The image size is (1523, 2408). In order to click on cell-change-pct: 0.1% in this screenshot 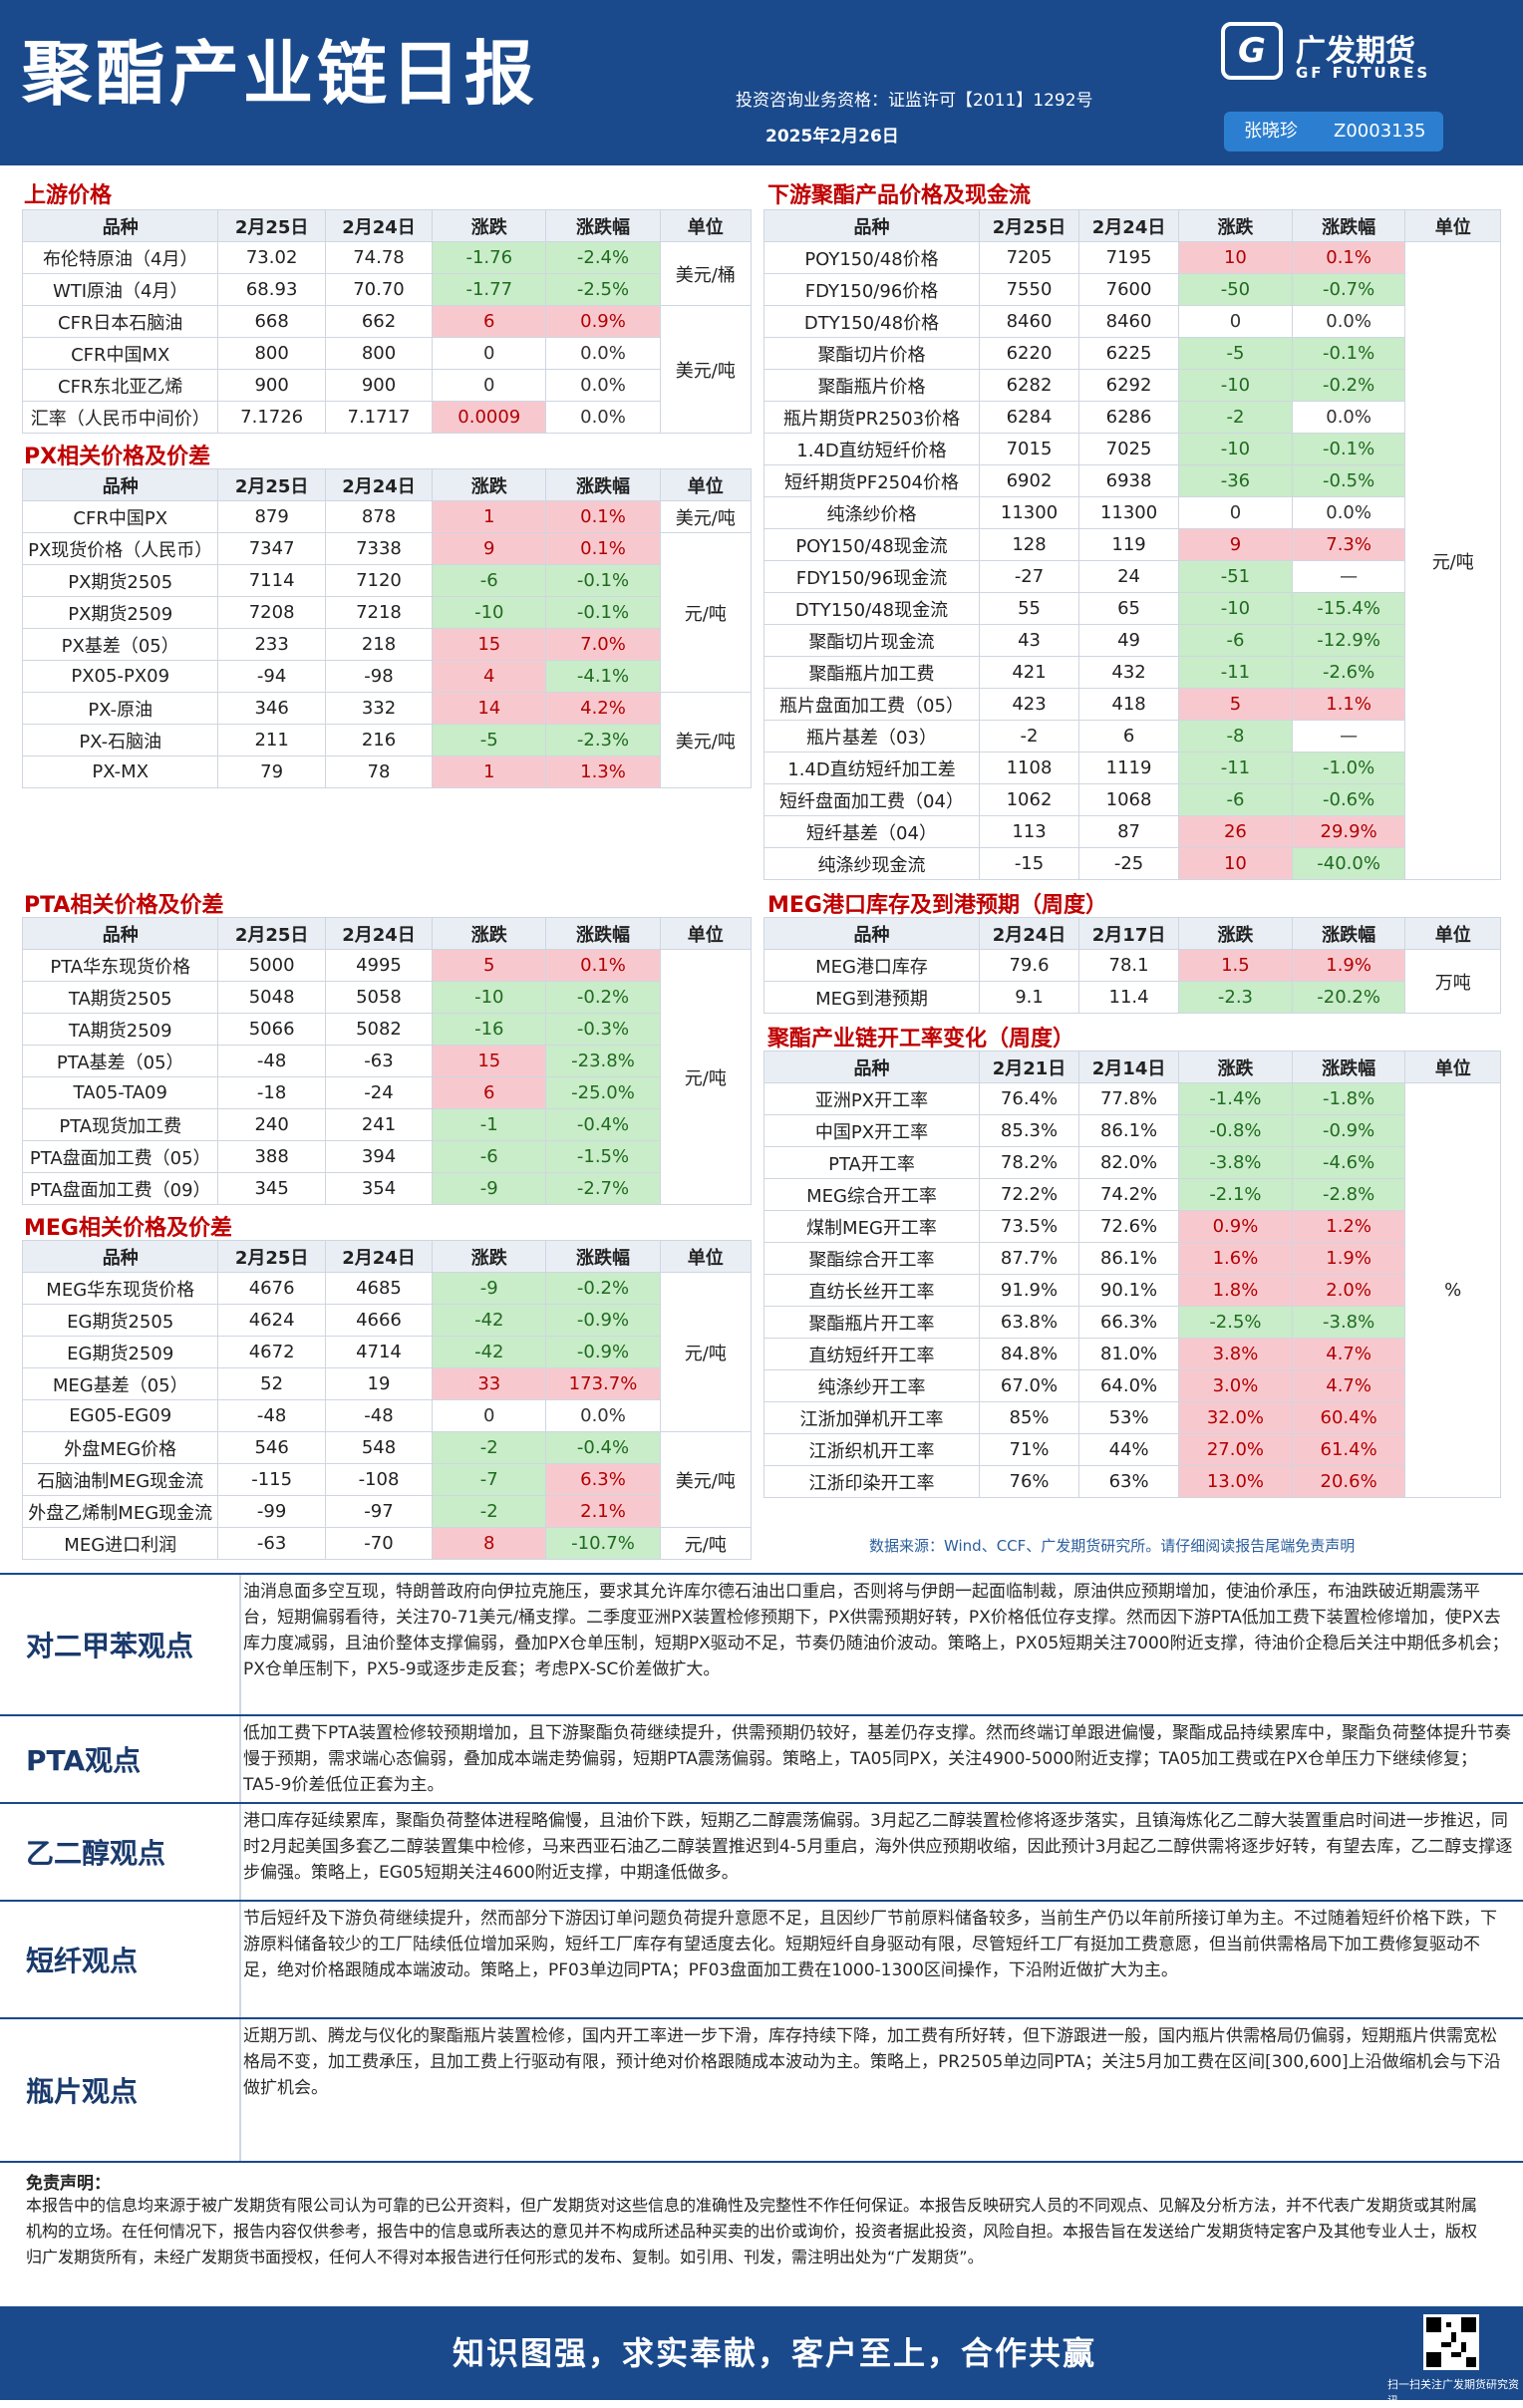, I will do `click(603, 516)`.